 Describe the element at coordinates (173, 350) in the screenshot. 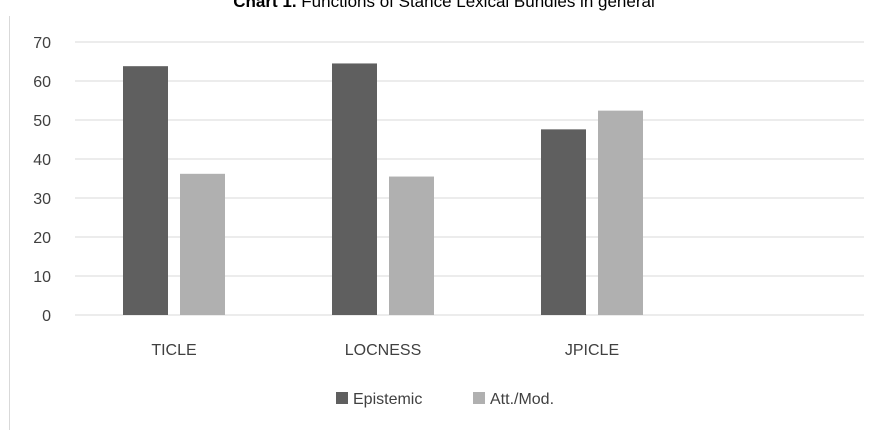

I see `x-tick-label: TICLE` at that location.